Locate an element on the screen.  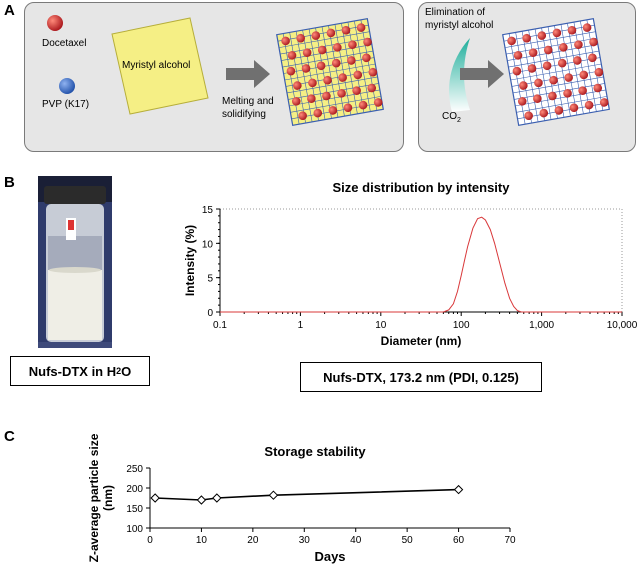
co2-swoosh-icon is located at coordinates (459, 75).